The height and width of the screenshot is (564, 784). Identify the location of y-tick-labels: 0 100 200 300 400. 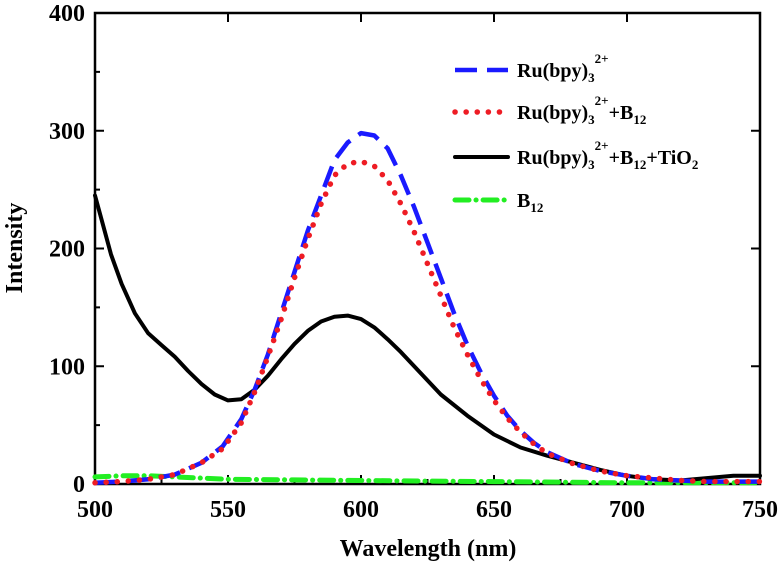
(67, 249).